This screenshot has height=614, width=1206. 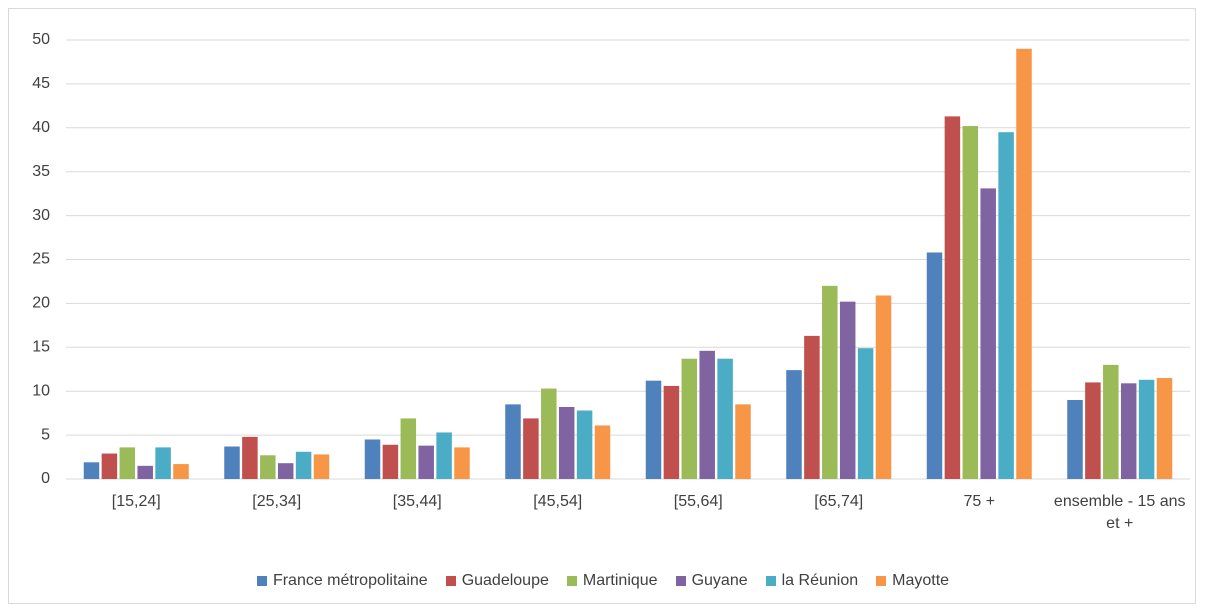 I want to click on legend-item: France métropolitaine, so click(x=342, y=581).